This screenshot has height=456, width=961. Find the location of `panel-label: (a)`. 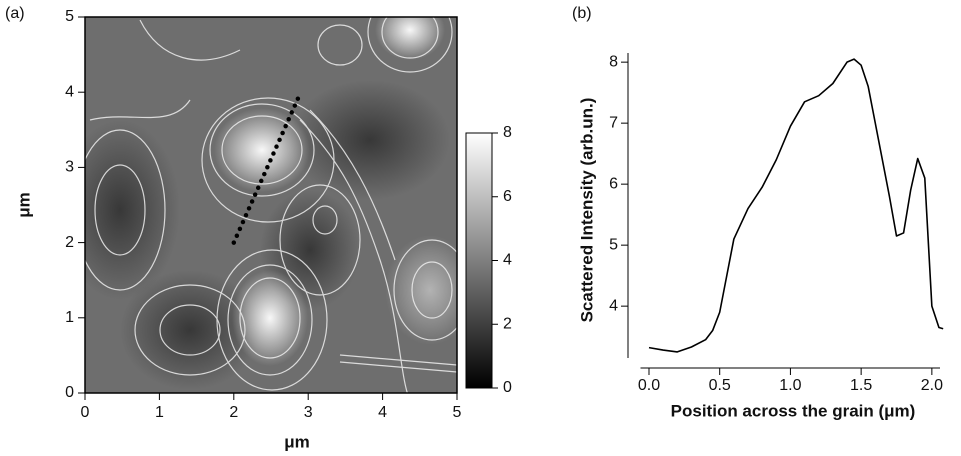

panel-label: (a) is located at coordinates (15, 13).